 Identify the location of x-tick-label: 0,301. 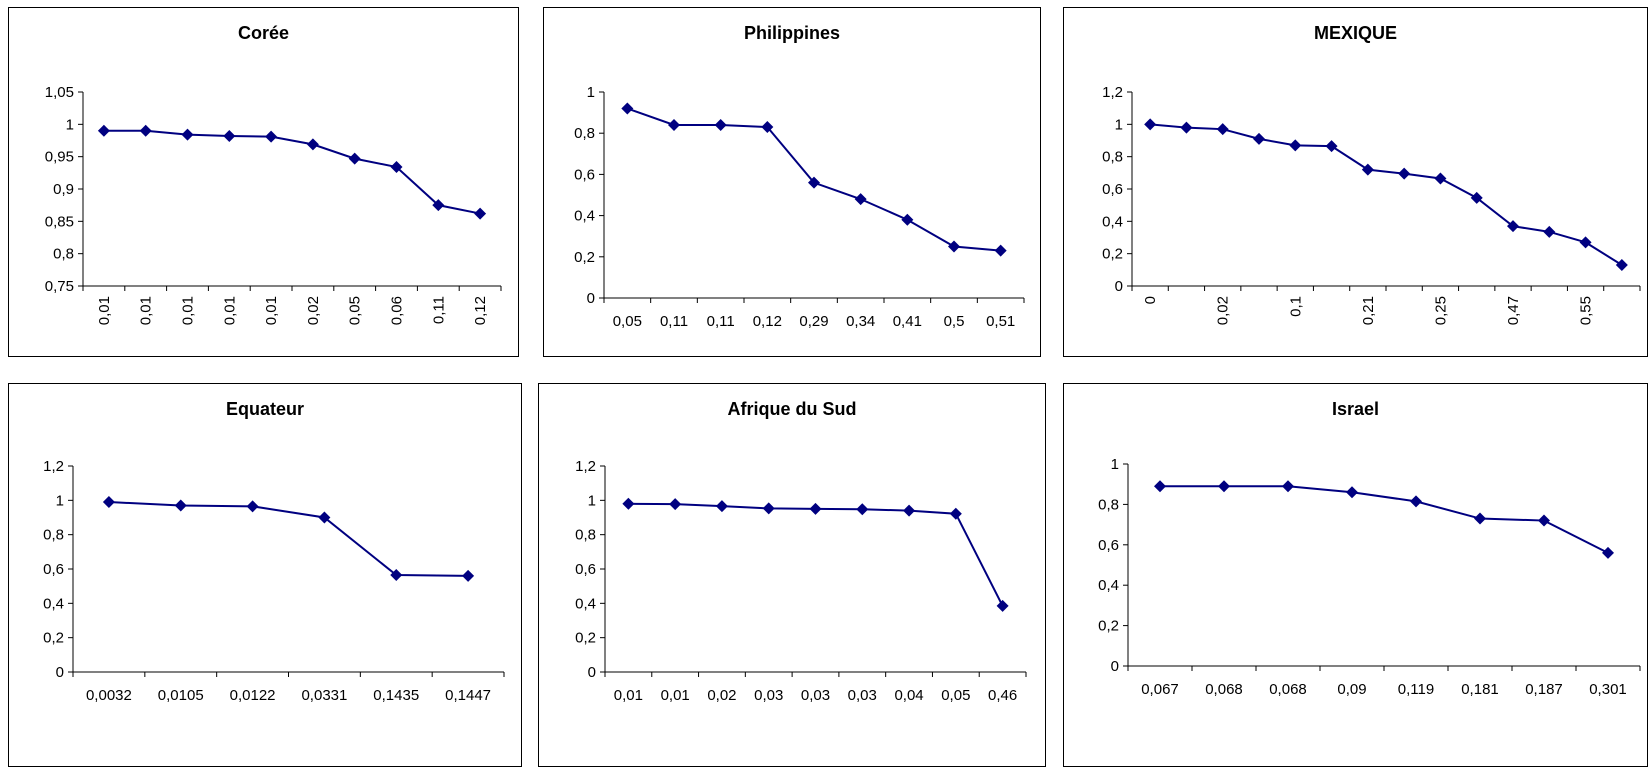
(1608, 689).